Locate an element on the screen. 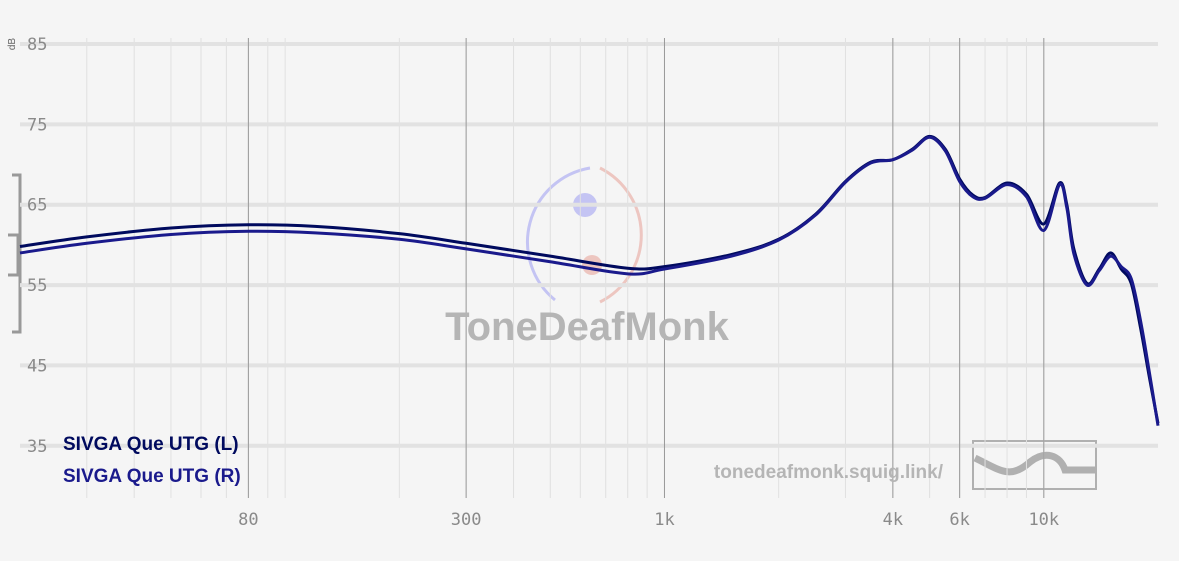 The image size is (1179, 561). y-tick-label: 65 is located at coordinates (37, 206).